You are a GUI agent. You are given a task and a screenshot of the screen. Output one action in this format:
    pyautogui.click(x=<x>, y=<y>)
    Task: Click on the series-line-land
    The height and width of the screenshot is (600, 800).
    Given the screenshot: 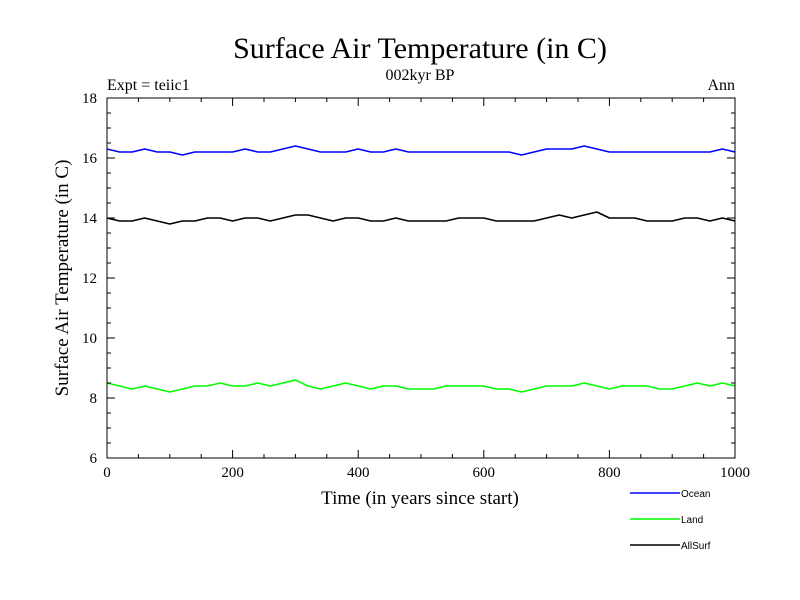 What is the action you would take?
    pyautogui.click(x=421, y=386)
    